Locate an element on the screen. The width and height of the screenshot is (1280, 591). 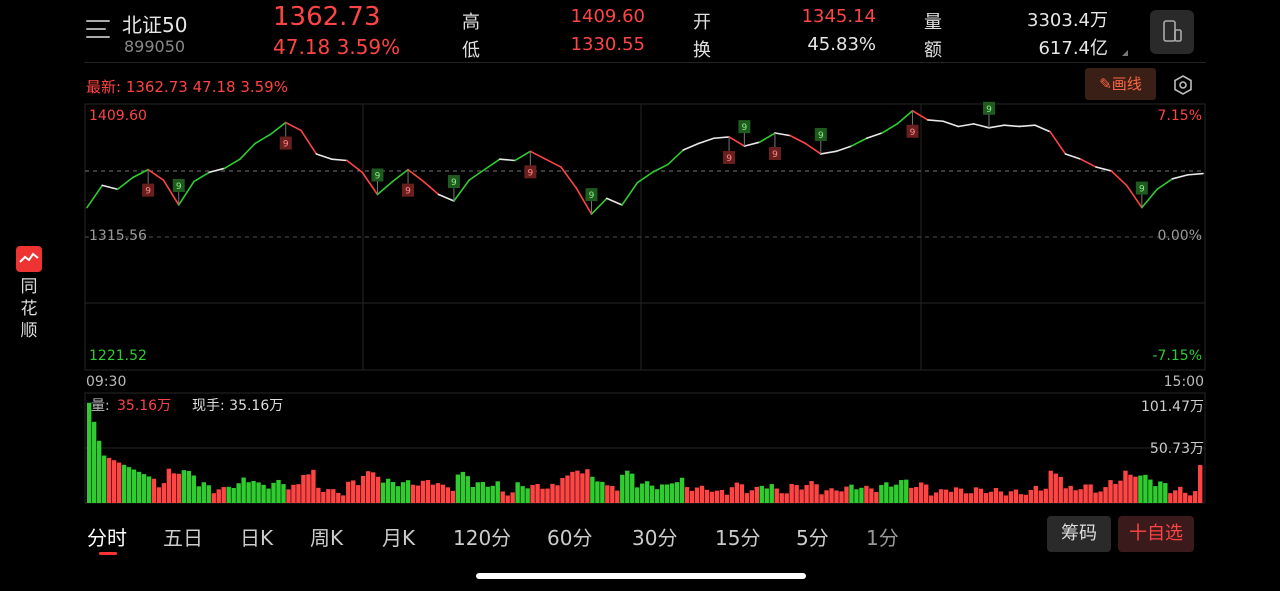
low-label: 低 is located at coordinates (471, 50).